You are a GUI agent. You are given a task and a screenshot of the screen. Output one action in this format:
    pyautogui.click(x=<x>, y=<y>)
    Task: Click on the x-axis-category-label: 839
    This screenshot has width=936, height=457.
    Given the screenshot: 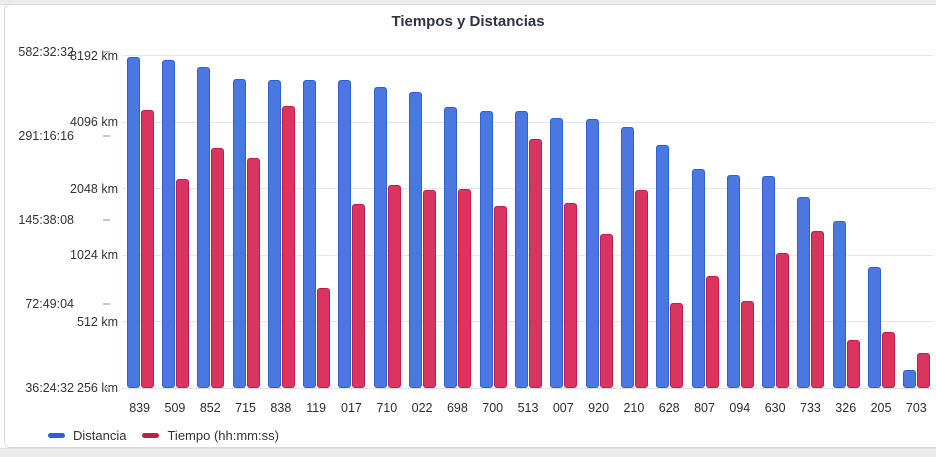 What is the action you would take?
    pyautogui.click(x=140, y=408)
    